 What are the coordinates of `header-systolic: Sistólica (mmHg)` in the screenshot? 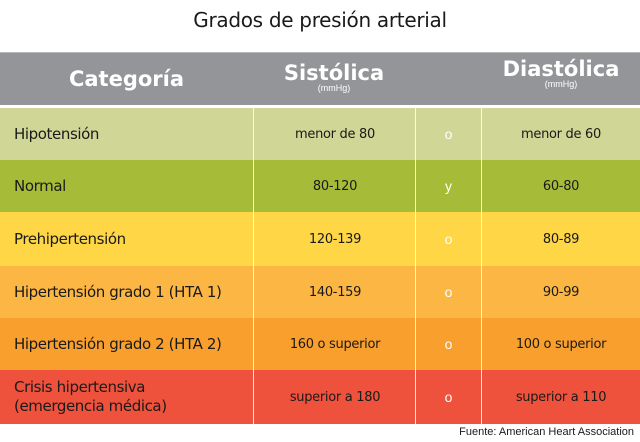 It's located at (334, 83).